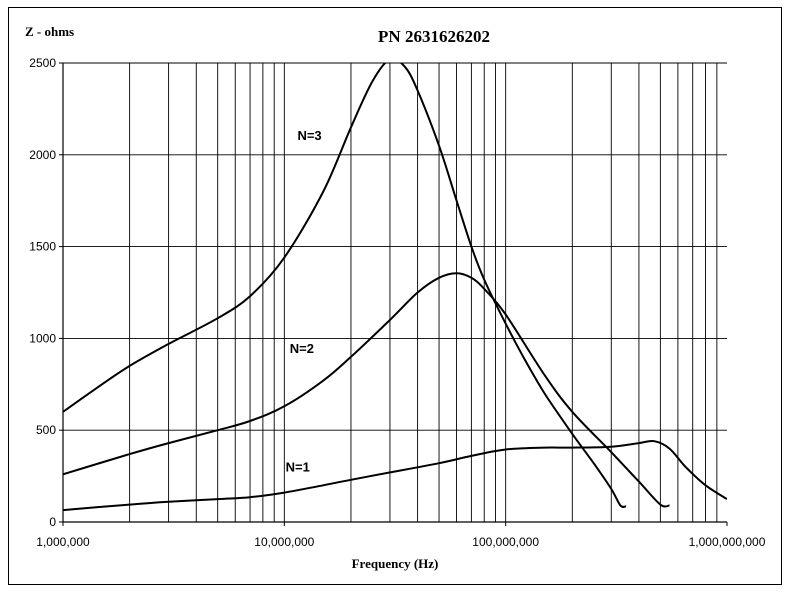 This screenshot has width=792, height=595. Describe the element at coordinates (63, 542) in the screenshot. I see `x-tick-label: 1,000,000` at that location.